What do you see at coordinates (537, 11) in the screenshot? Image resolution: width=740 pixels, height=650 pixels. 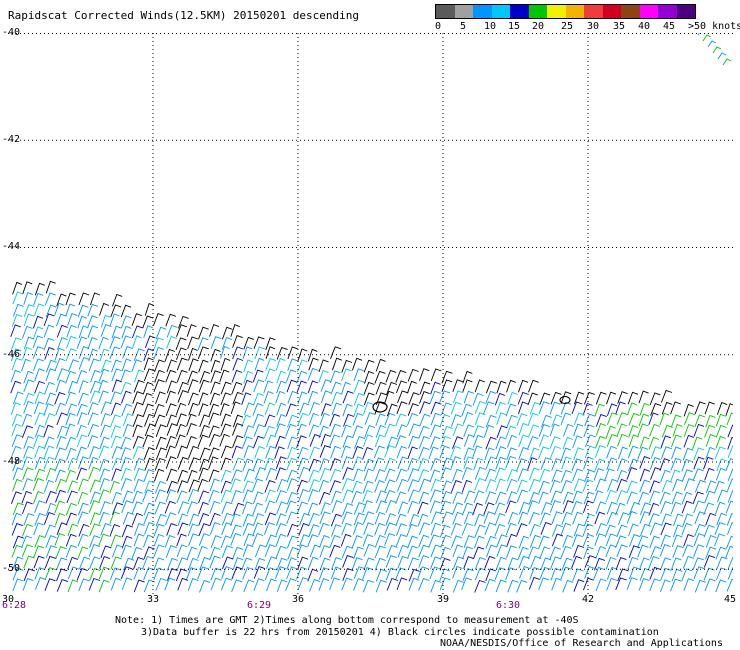 I see `legend-swatch` at bounding box center [537, 11].